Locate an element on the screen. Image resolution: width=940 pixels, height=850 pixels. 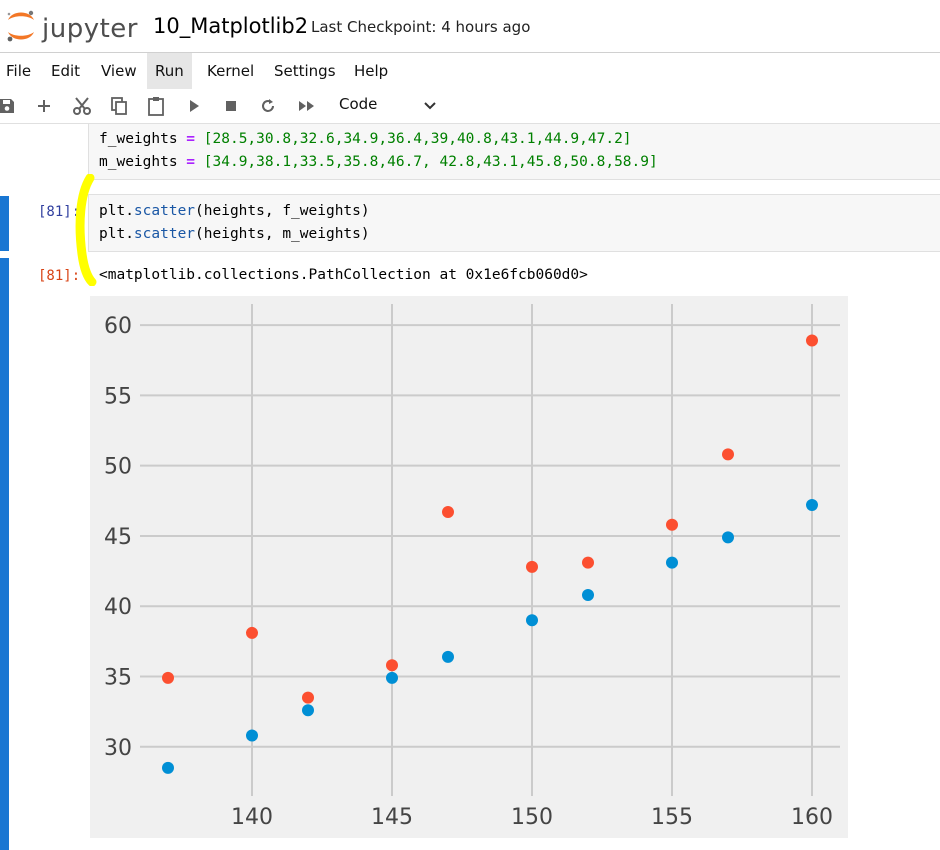
cut-icon is located at coordinates (82, 106).